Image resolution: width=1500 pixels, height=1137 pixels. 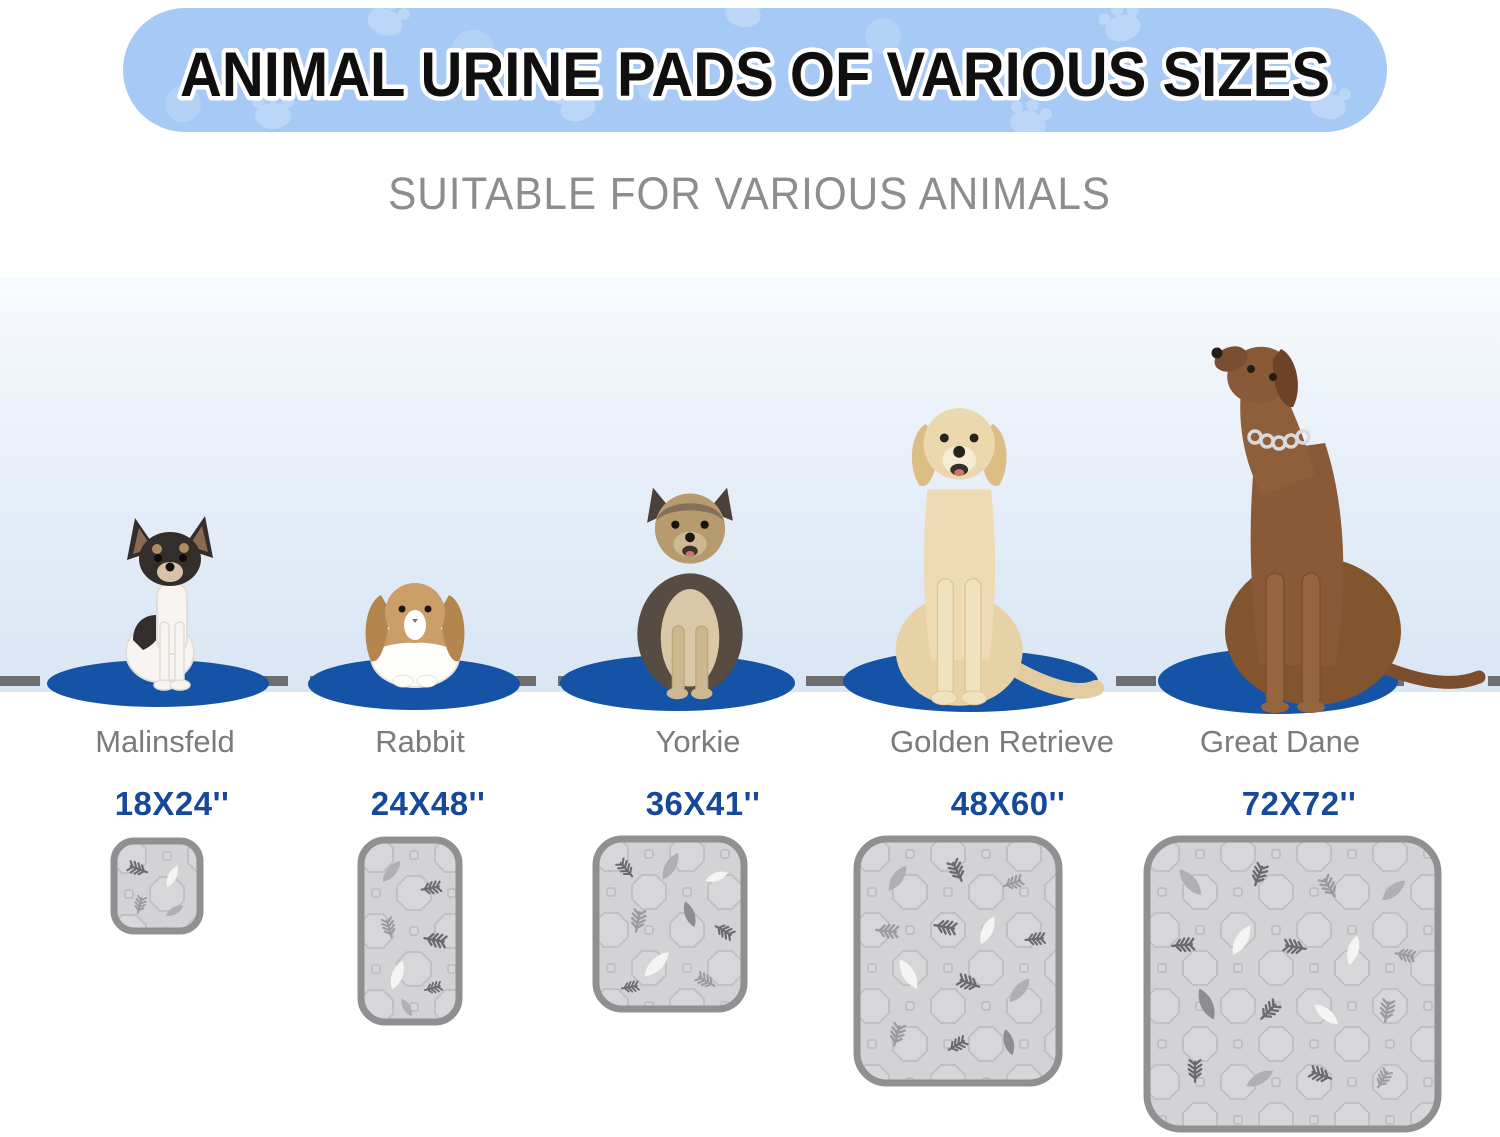 What do you see at coordinates (1348, 529) in the screenshot?
I see `great-dane-photo` at bounding box center [1348, 529].